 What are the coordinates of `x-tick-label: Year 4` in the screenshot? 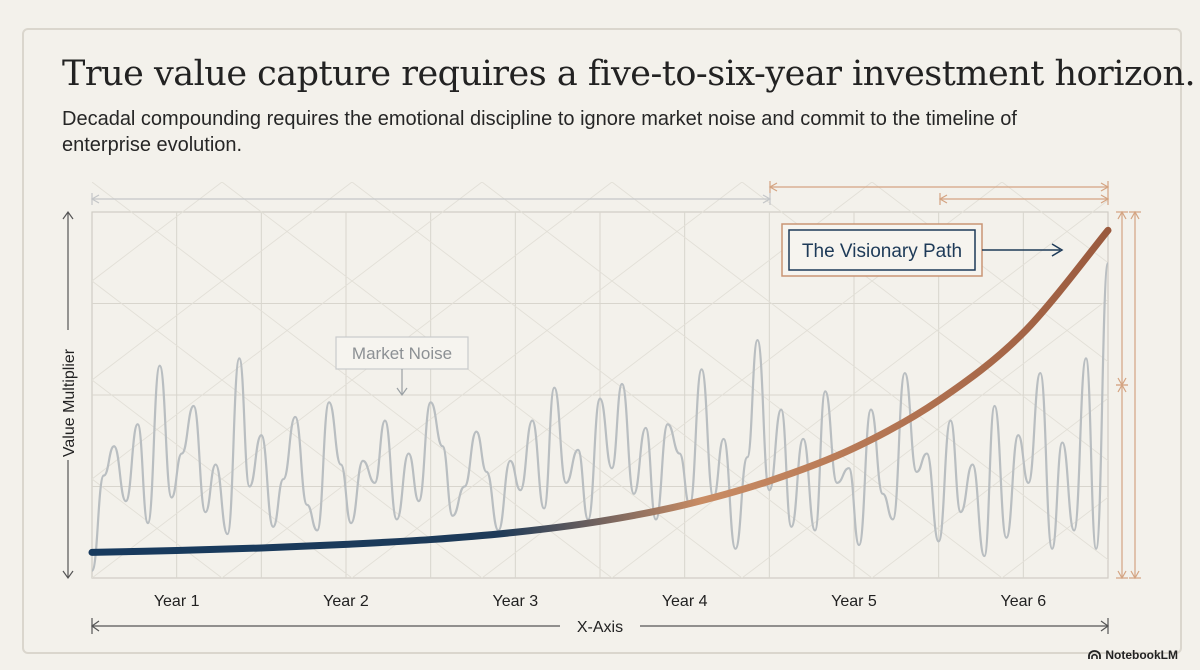 It's located at (685, 601).